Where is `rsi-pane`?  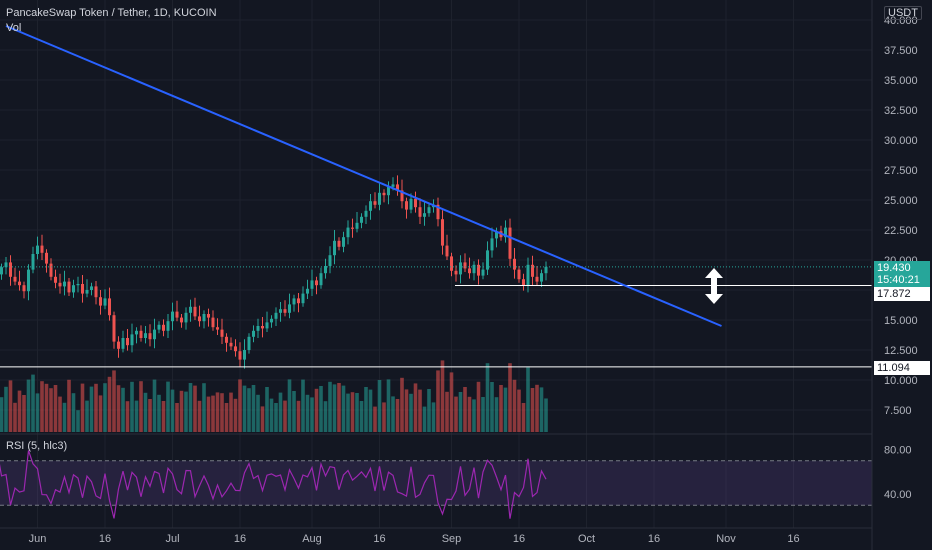 rsi-pane is located at coordinates (436, 484).